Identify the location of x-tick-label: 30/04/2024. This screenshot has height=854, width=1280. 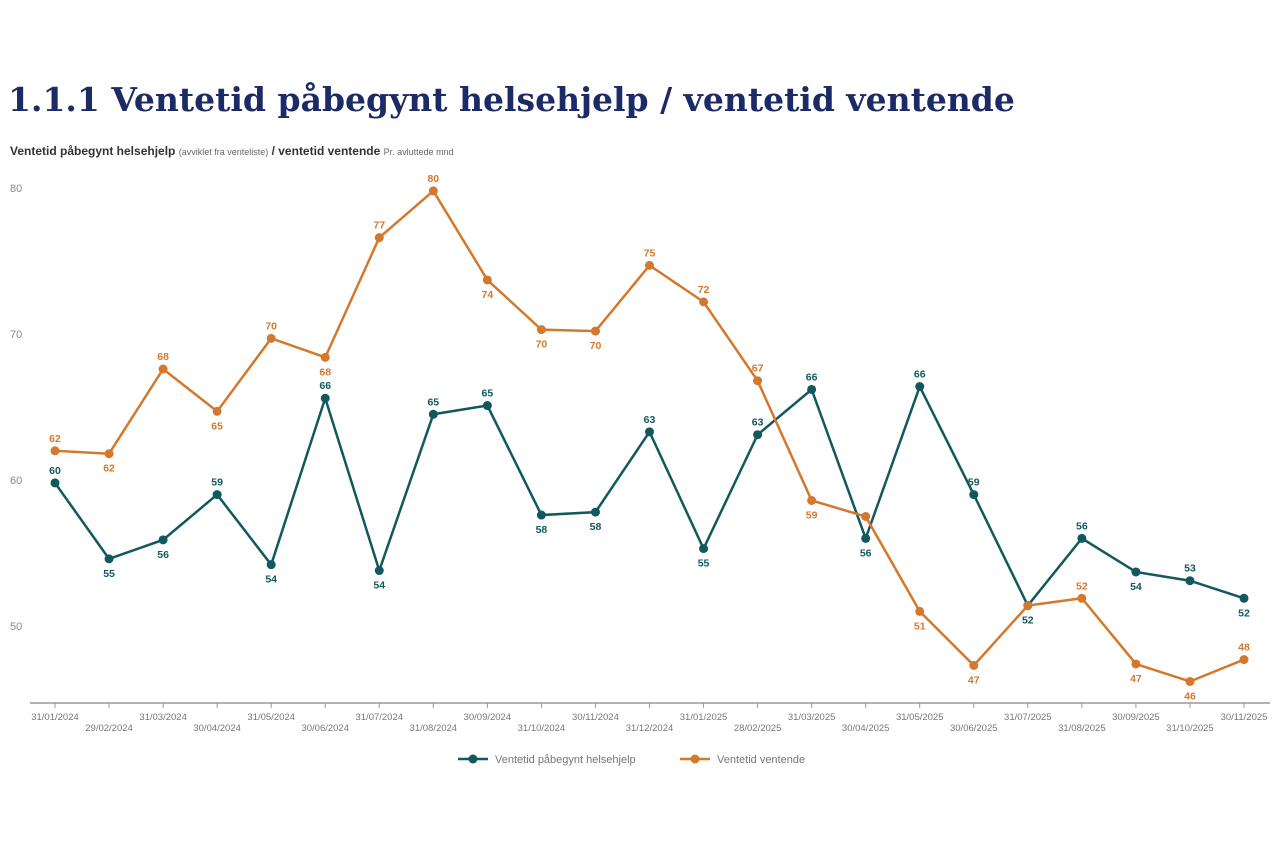
(217, 728).